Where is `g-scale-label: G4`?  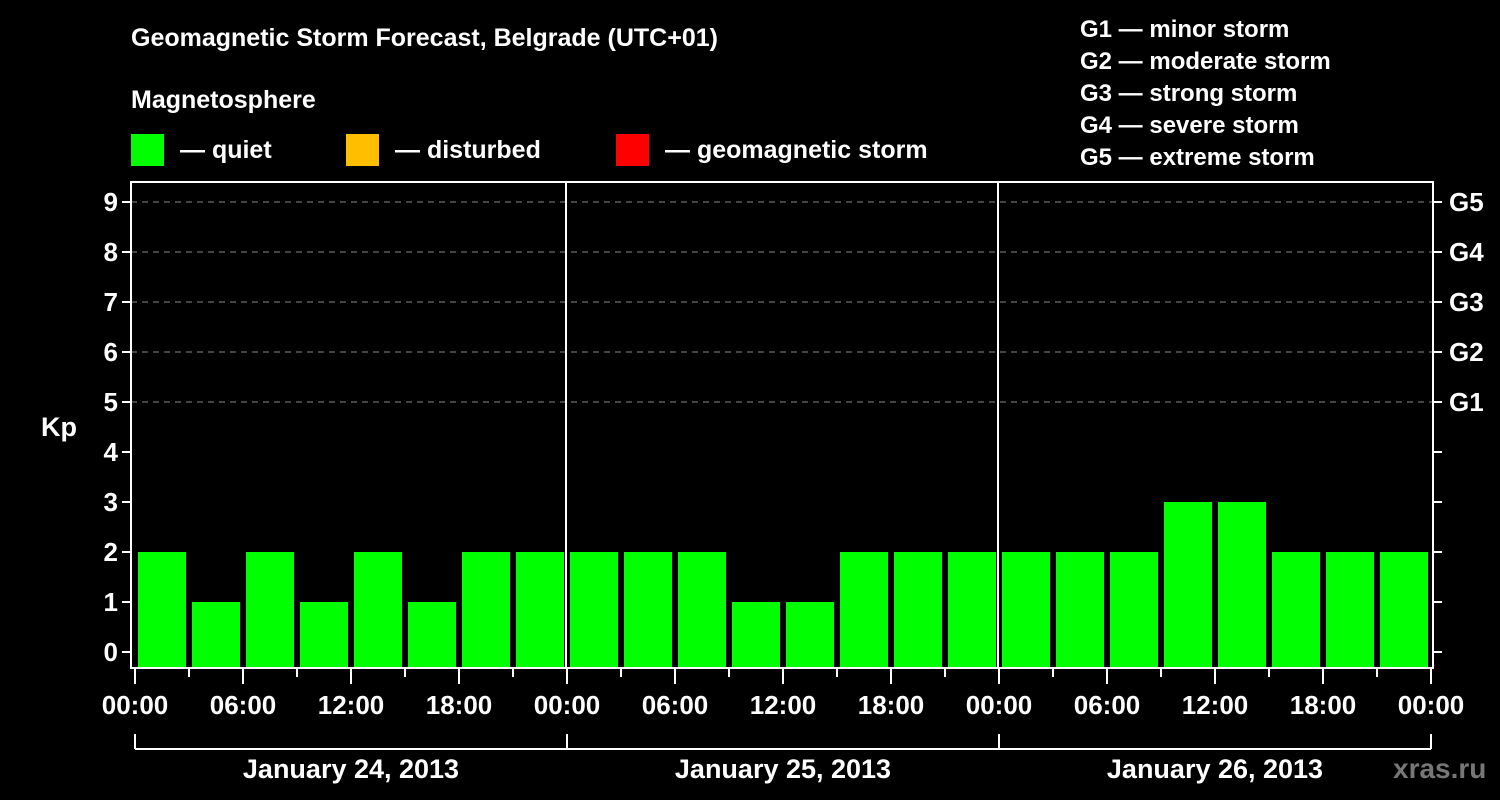 g-scale-label: G4 is located at coordinates (1466, 252).